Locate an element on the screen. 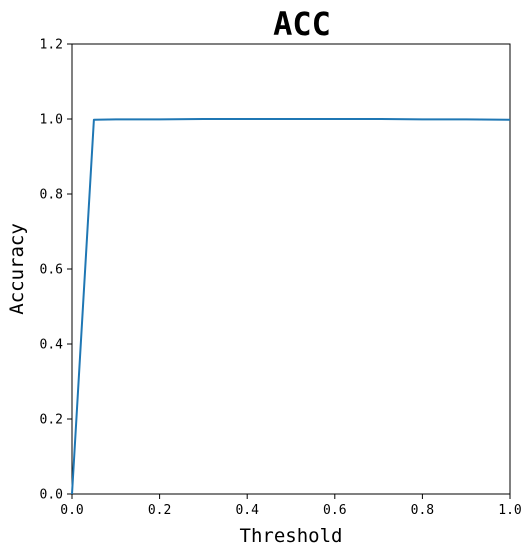 The image size is (526, 550). x-tick-label: 0.8 is located at coordinates (422, 510).